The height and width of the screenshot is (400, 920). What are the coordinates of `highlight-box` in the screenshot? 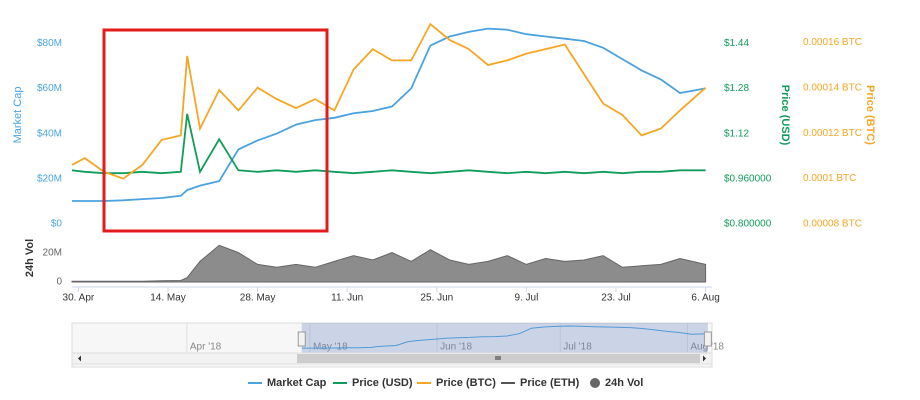 It's located at (215, 130).